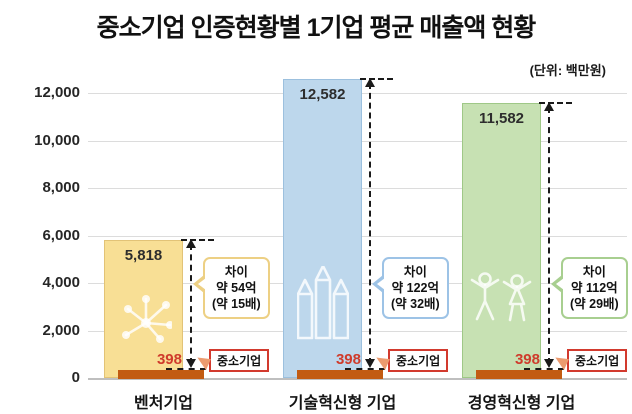  Describe the element at coordinates (57, 92) in the screenshot. I see `y-axis-tick-label: 12,000` at that location.